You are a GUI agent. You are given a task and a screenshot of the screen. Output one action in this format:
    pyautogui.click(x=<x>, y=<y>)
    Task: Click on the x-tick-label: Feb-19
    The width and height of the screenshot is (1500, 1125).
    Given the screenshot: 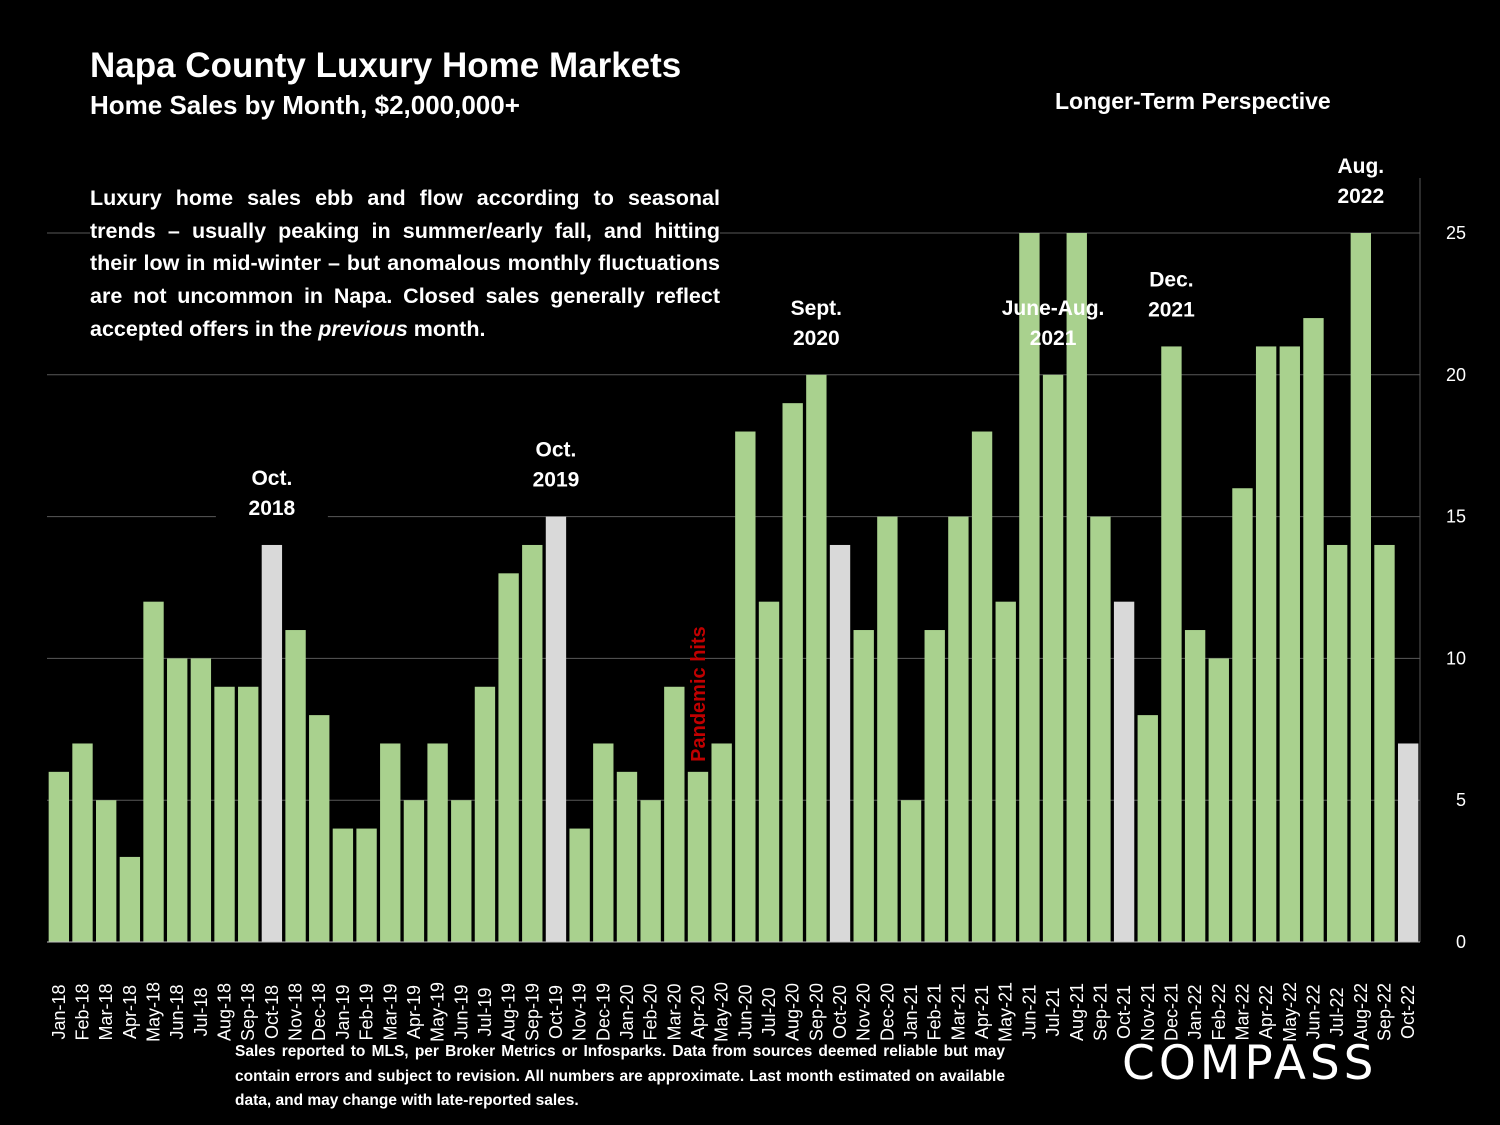 What is the action you would take?
    pyautogui.click(x=367, y=1011)
    